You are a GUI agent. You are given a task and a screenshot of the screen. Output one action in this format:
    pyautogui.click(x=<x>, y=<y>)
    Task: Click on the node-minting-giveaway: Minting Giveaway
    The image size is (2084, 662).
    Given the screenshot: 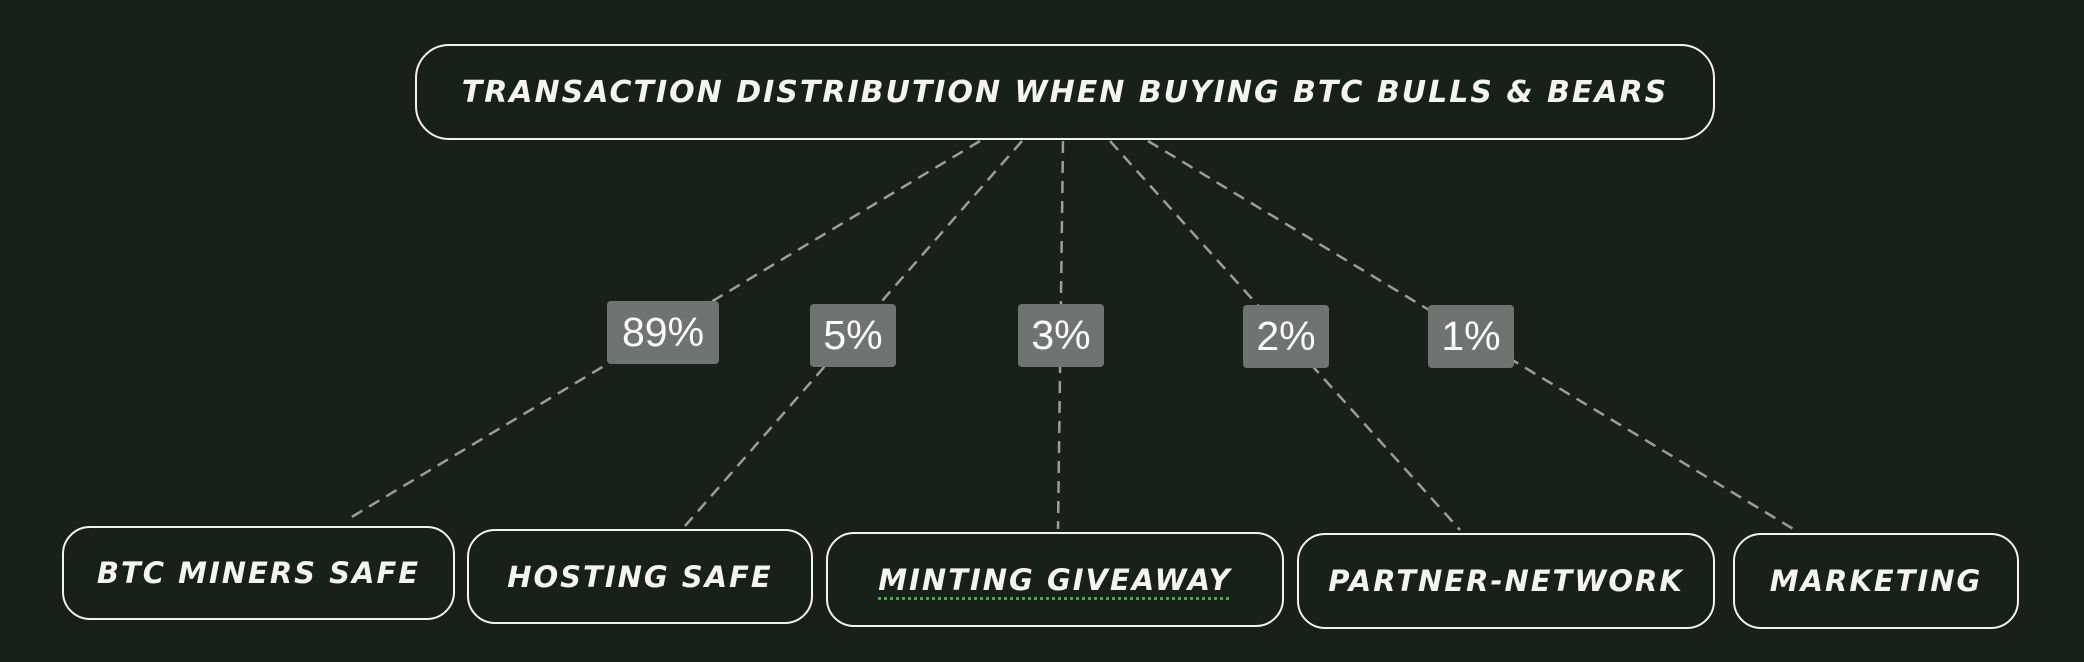 What is the action you would take?
    pyautogui.click(x=1055, y=579)
    